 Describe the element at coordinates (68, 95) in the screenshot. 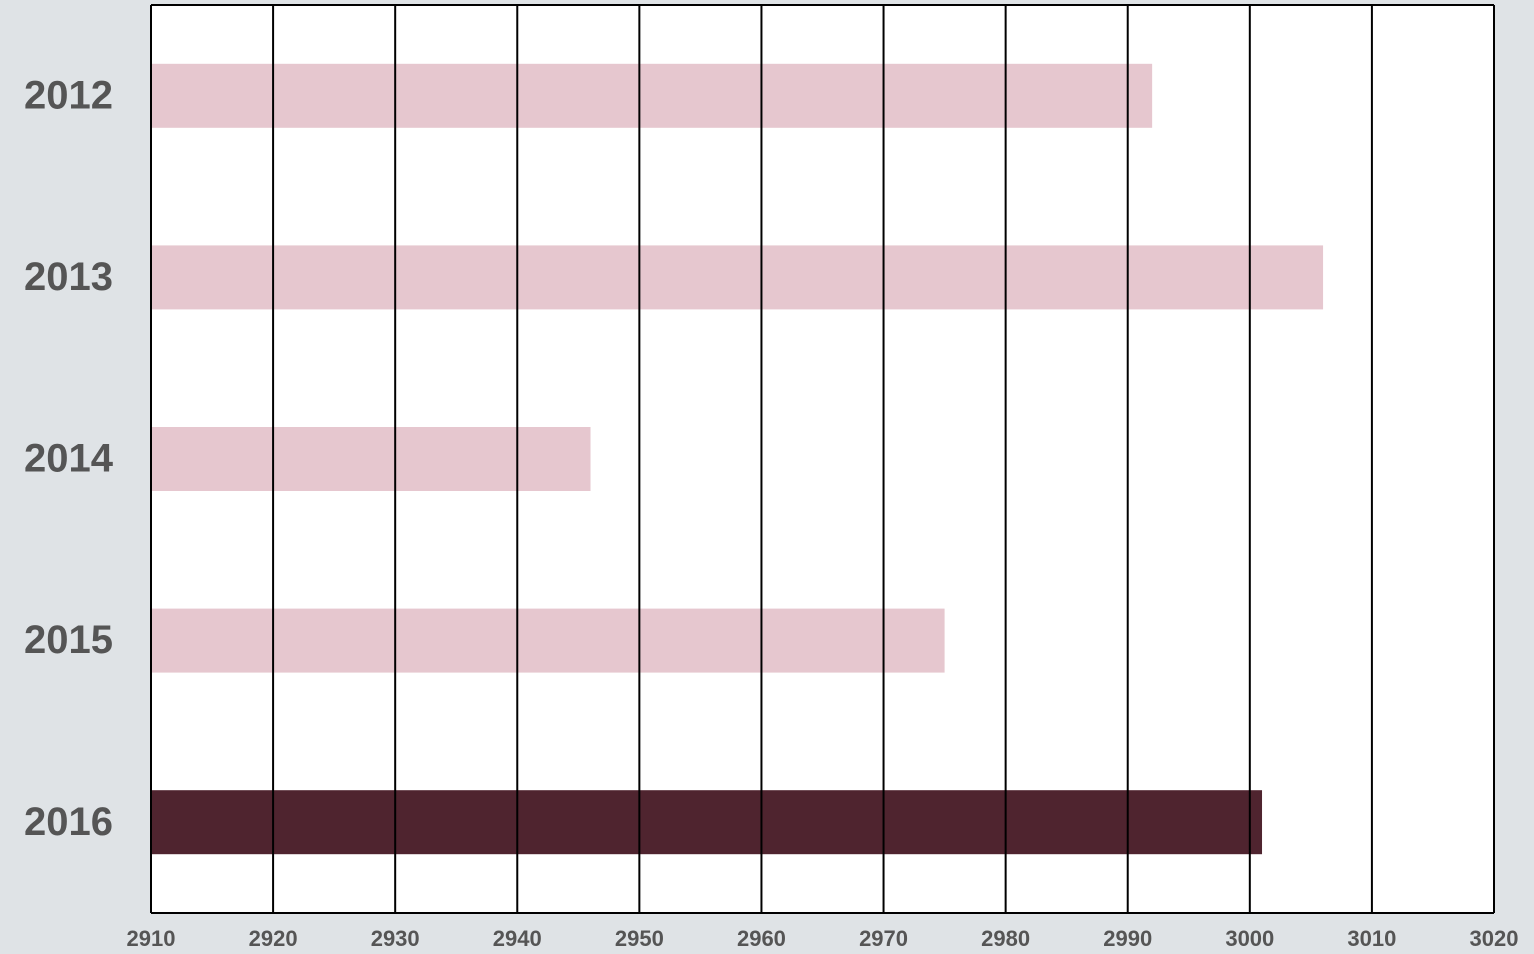

I see `y-tick-label: 2012` at that location.